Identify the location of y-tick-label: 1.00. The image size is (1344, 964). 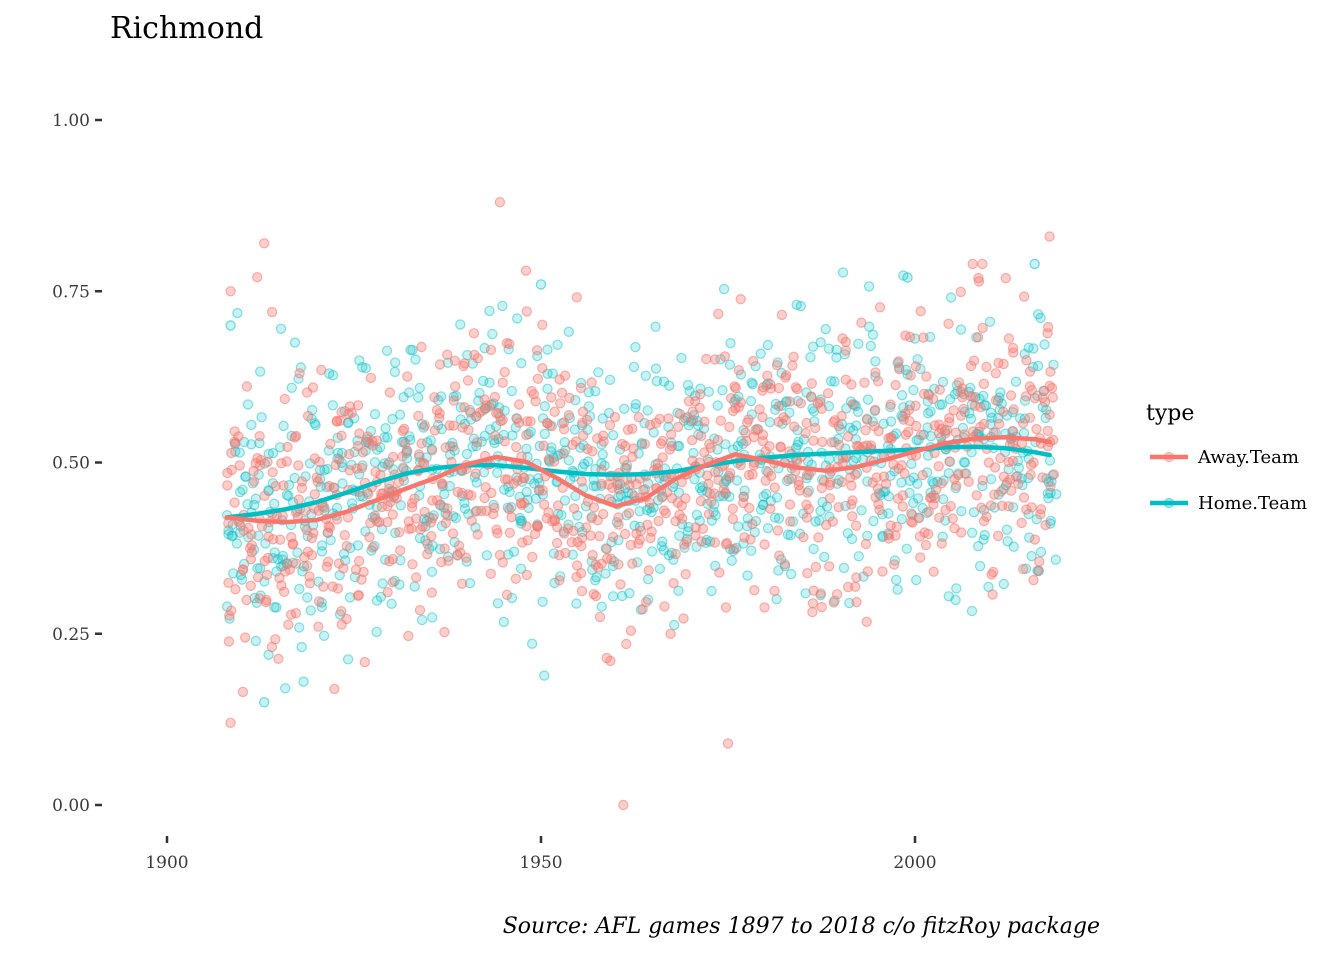
(71, 121).